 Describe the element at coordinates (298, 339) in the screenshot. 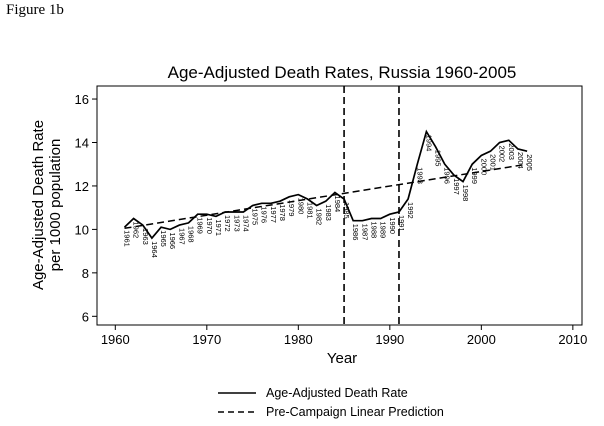

I see `x-tick-label: 1980` at that location.